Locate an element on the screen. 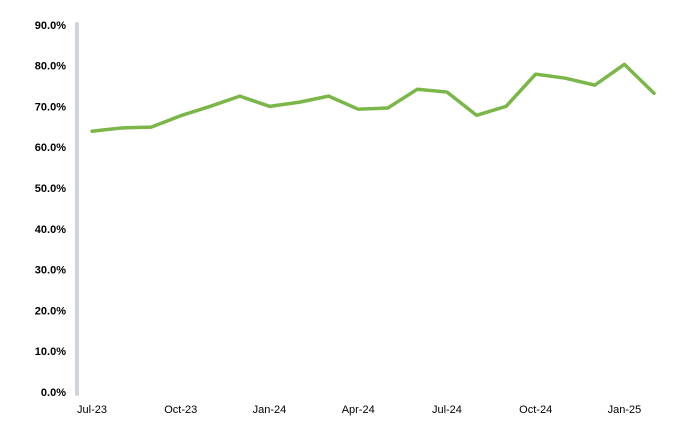 This screenshot has width=691, height=429. x-tick-label: Oct-23 is located at coordinates (180, 410).